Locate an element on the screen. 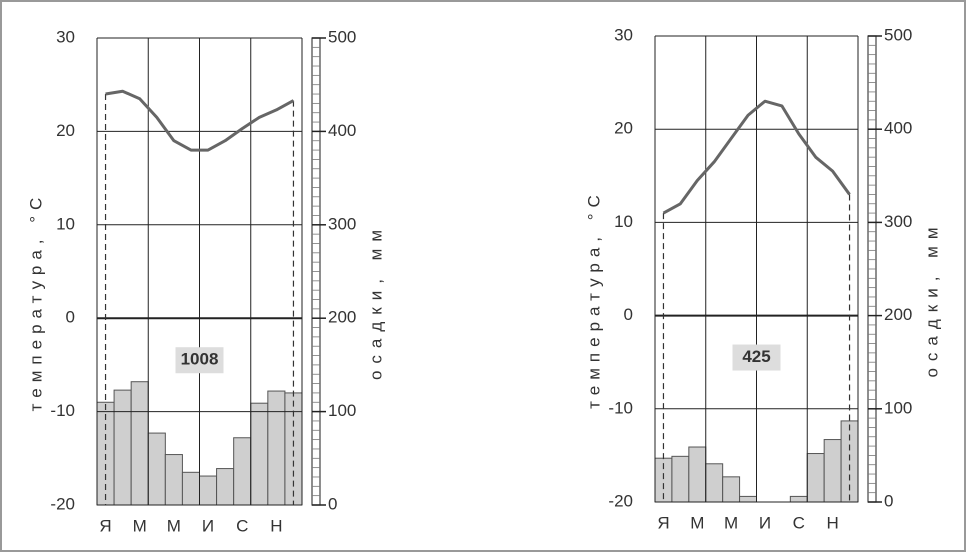  annotation: 1008 is located at coordinates (200, 359).